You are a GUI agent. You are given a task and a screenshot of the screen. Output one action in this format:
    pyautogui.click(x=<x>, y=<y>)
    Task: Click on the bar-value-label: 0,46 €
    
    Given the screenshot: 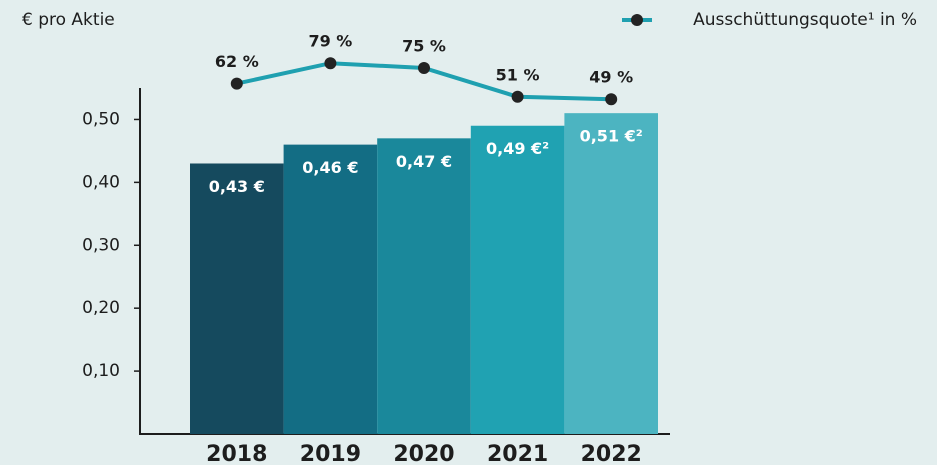 What is the action you would take?
    pyautogui.click(x=330, y=167)
    